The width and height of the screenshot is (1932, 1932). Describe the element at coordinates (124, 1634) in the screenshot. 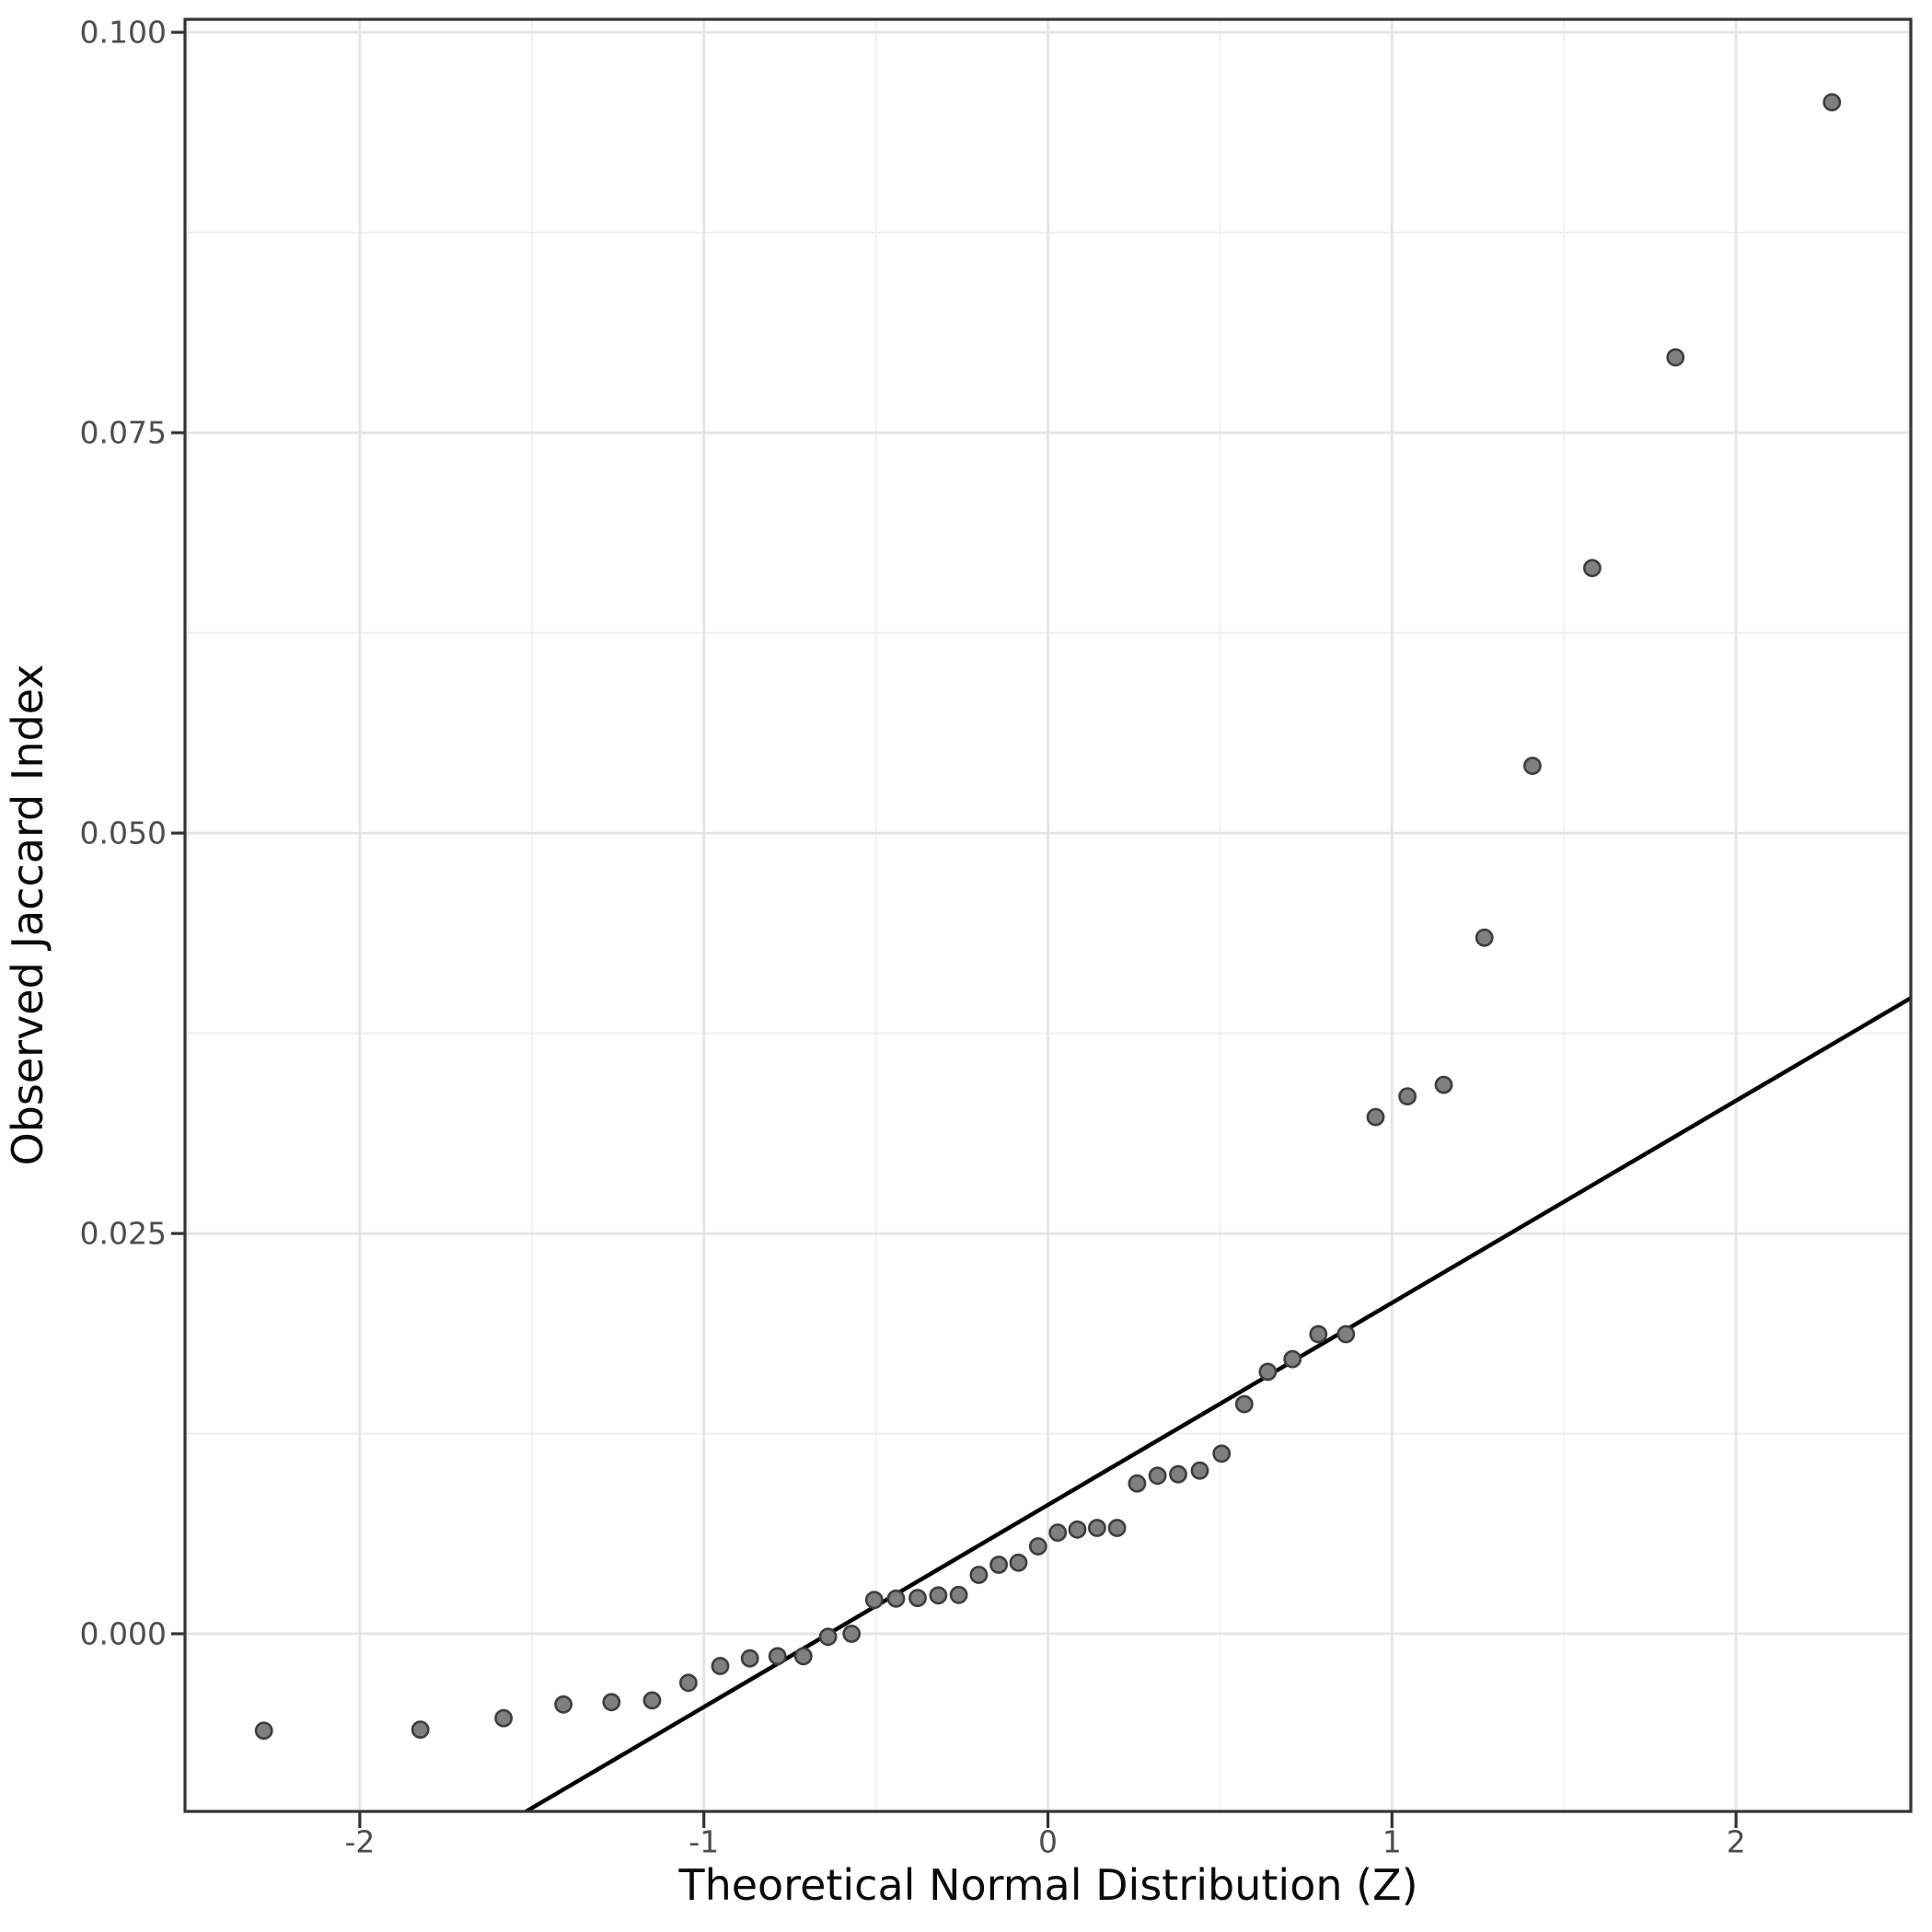

I see `y-tick-label: 0.000` at that location.